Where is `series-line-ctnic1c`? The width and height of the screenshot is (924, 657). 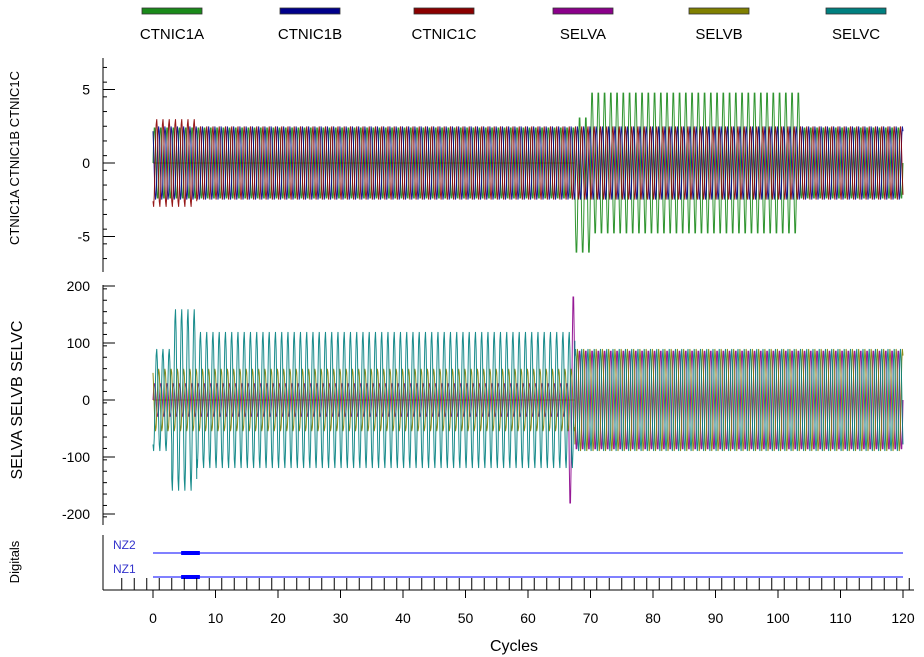
series-line-ctnic1c is located at coordinates (528, 163).